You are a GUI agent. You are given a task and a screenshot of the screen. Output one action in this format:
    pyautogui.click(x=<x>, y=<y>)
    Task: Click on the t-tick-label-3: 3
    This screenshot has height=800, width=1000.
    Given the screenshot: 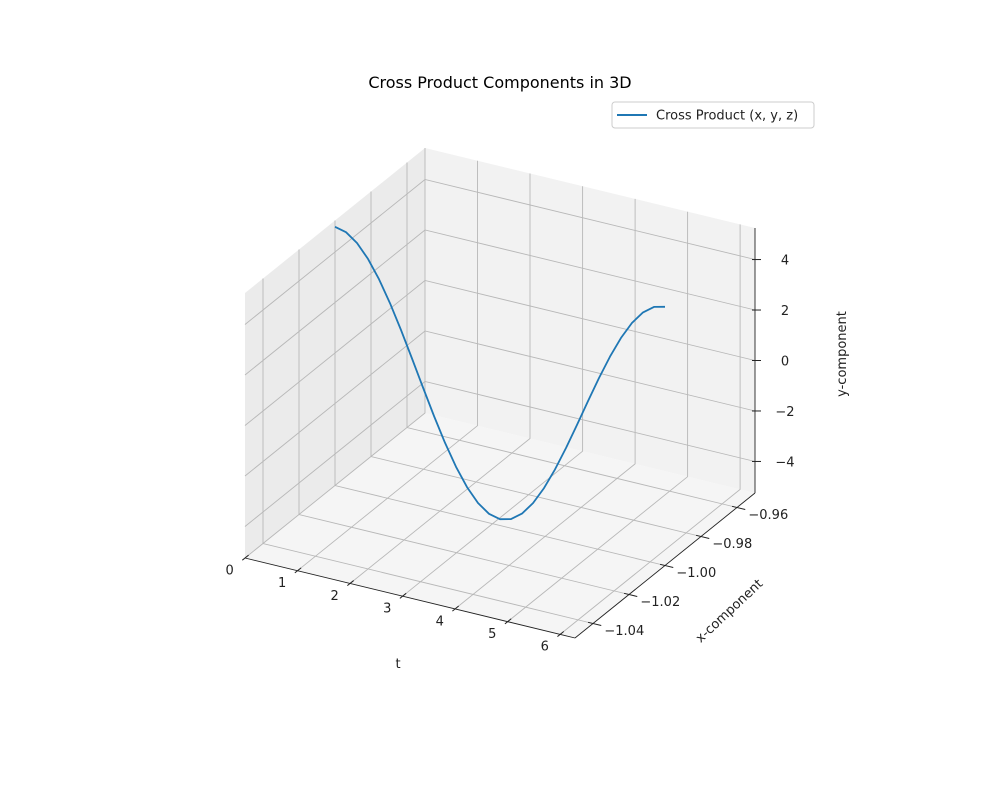 What is the action you would take?
    pyautogui.click(x=387, y=609)
    